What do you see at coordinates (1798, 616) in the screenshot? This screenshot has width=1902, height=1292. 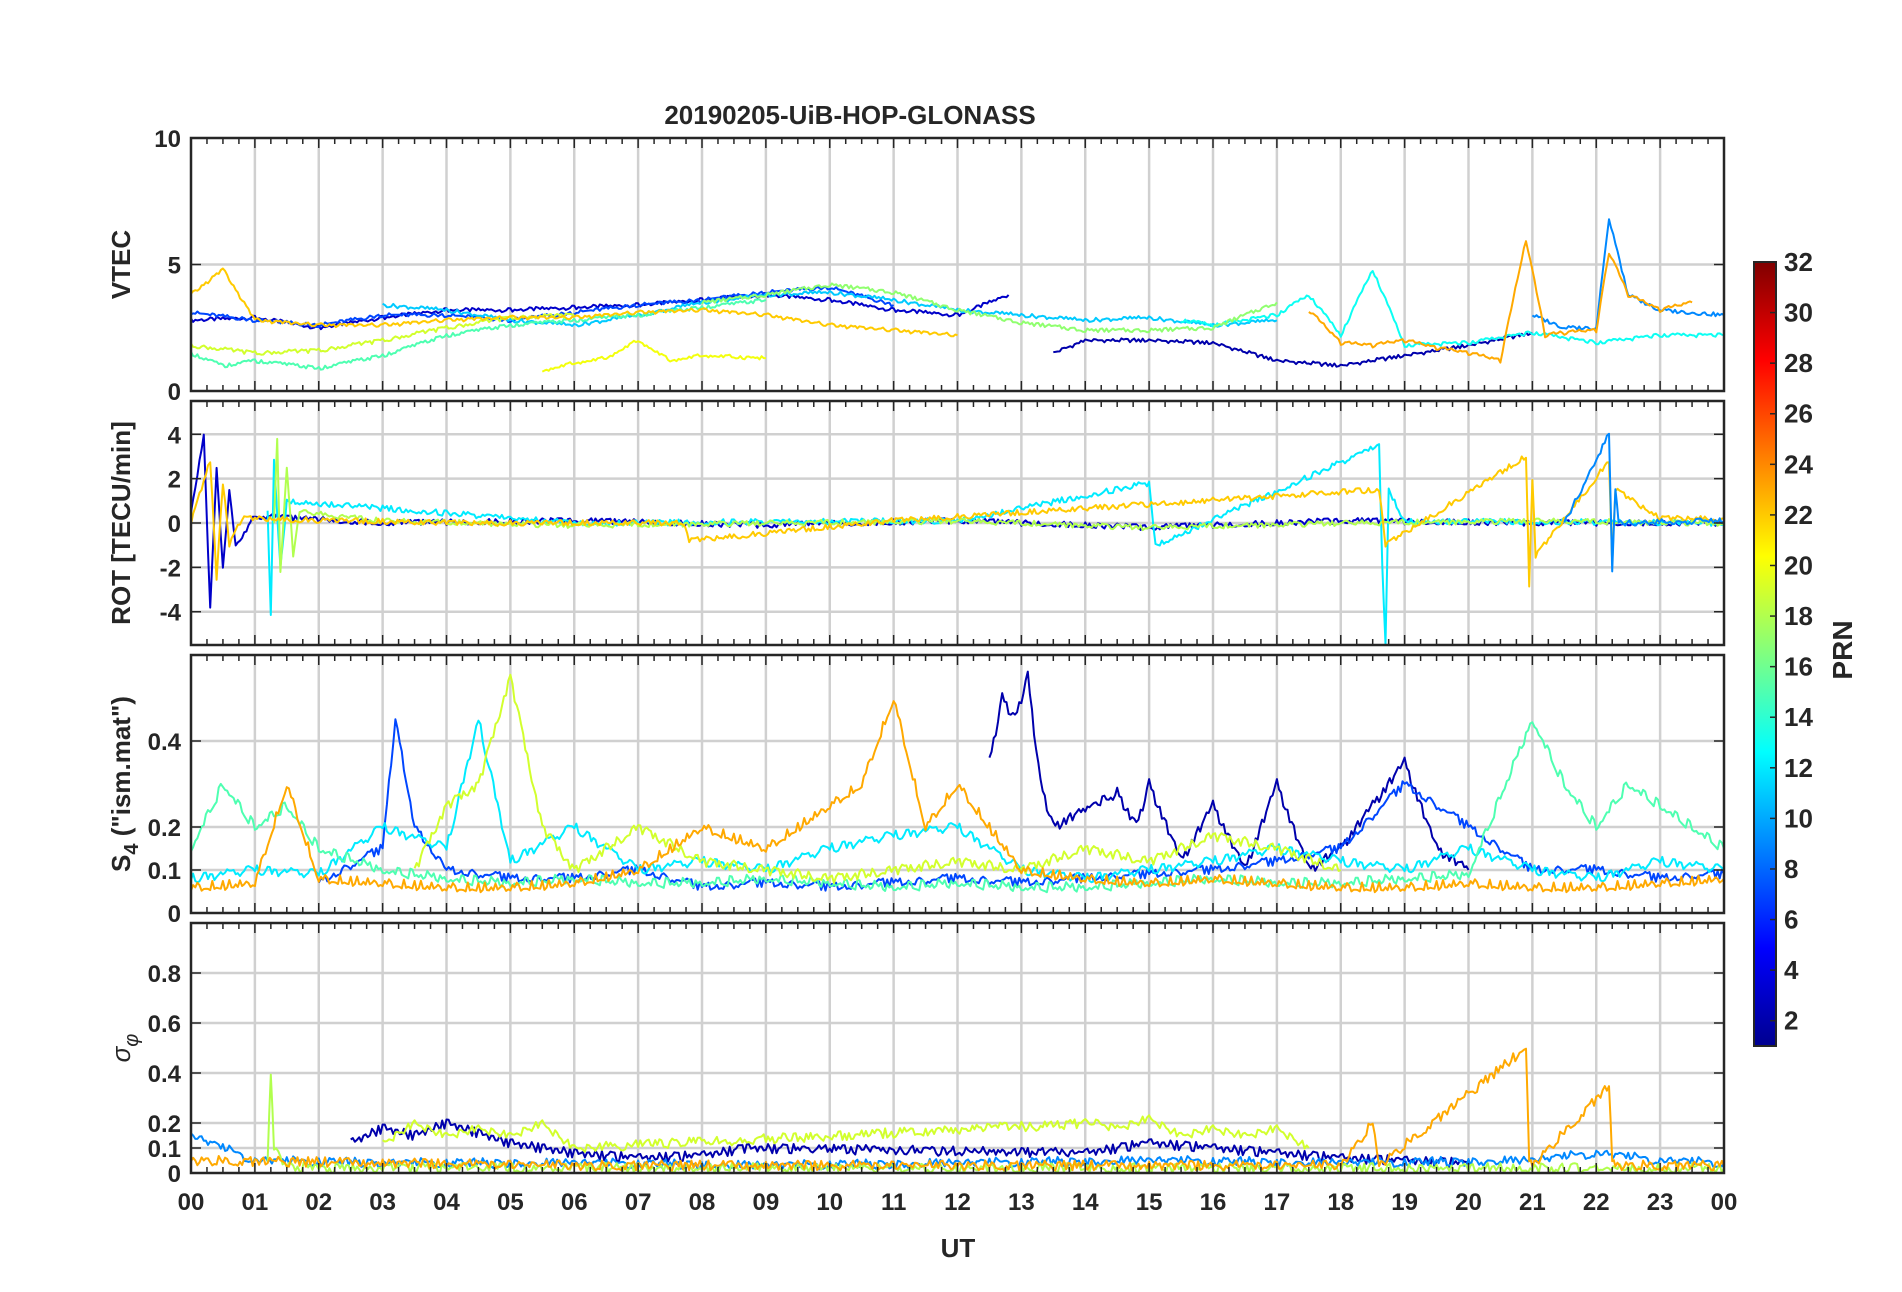 I see `colorbar-tick-label: 18` at bounding box center [1798, 616].